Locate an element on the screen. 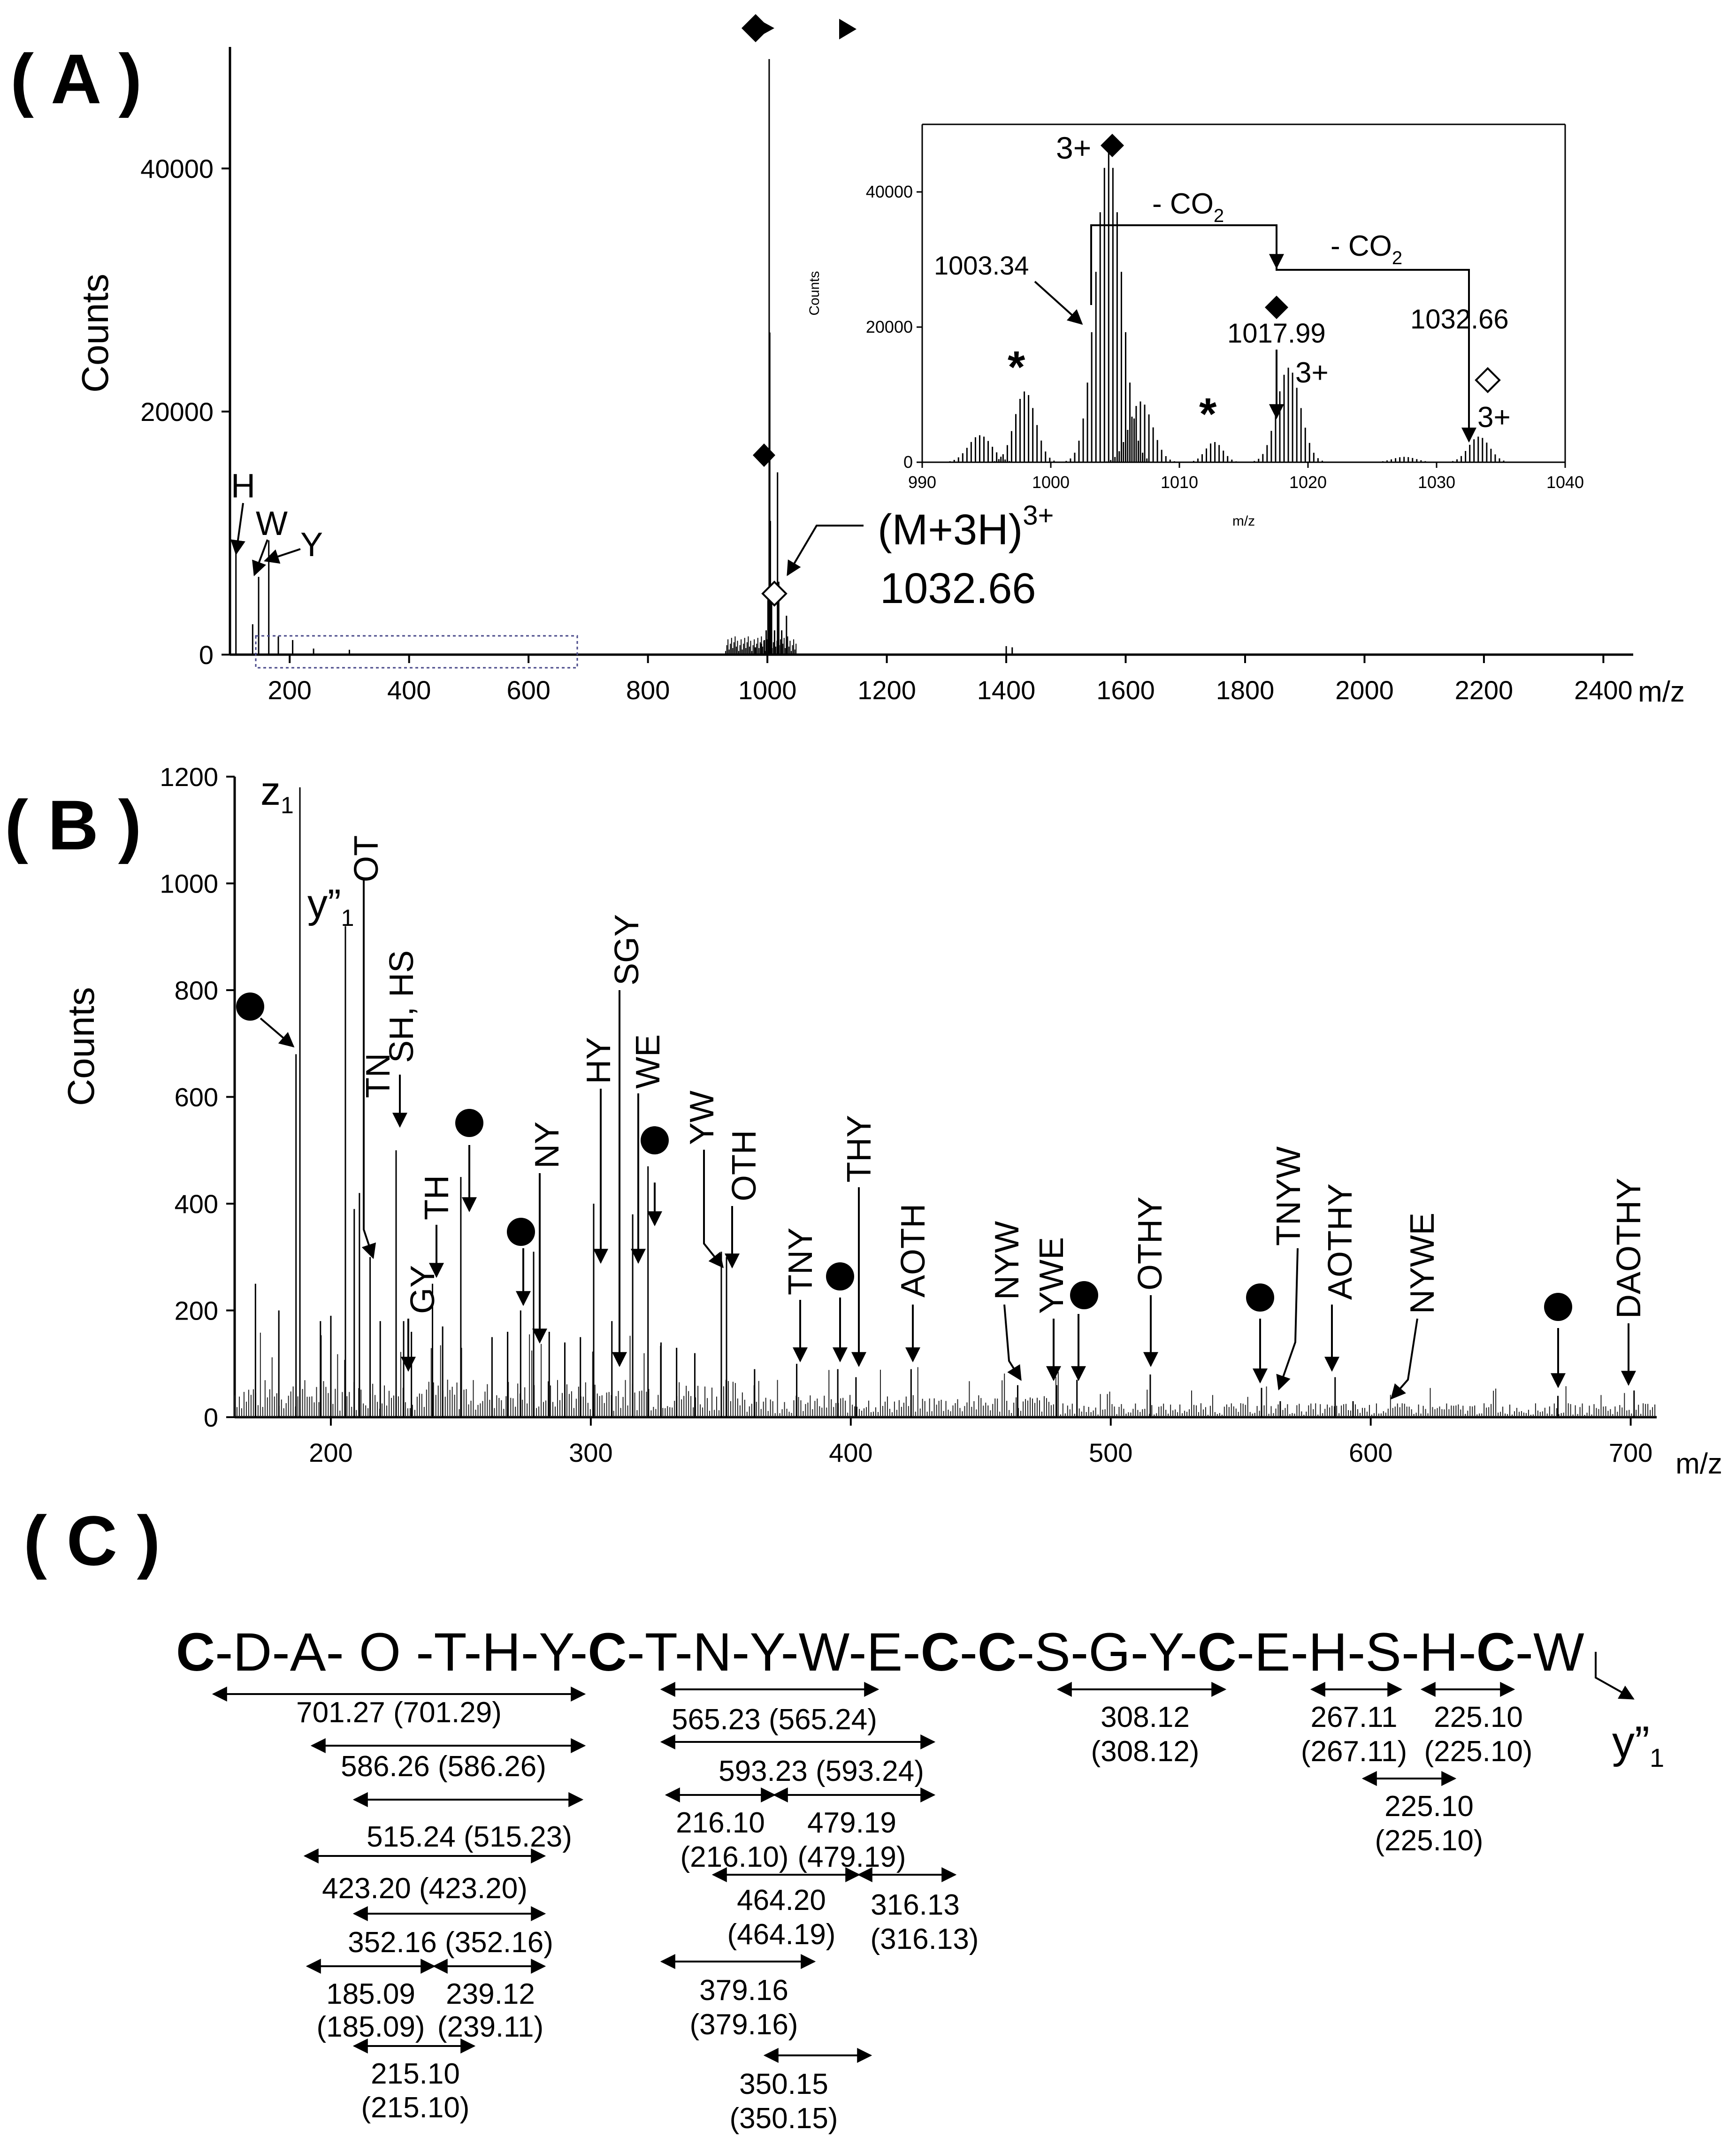  residue: T is located at coordinates (450, 1652).